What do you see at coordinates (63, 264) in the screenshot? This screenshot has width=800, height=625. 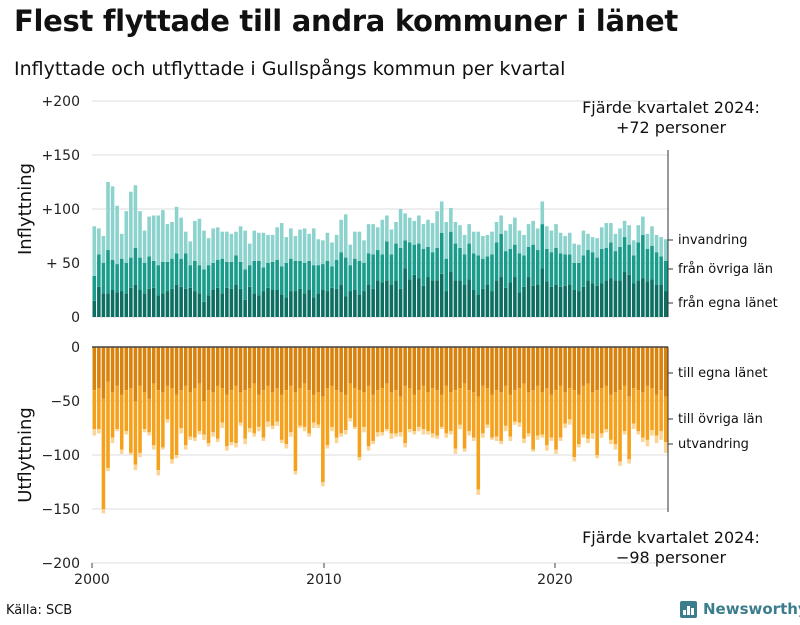 I see `y-tick-label: + 50` at bounding box center [63, 264].